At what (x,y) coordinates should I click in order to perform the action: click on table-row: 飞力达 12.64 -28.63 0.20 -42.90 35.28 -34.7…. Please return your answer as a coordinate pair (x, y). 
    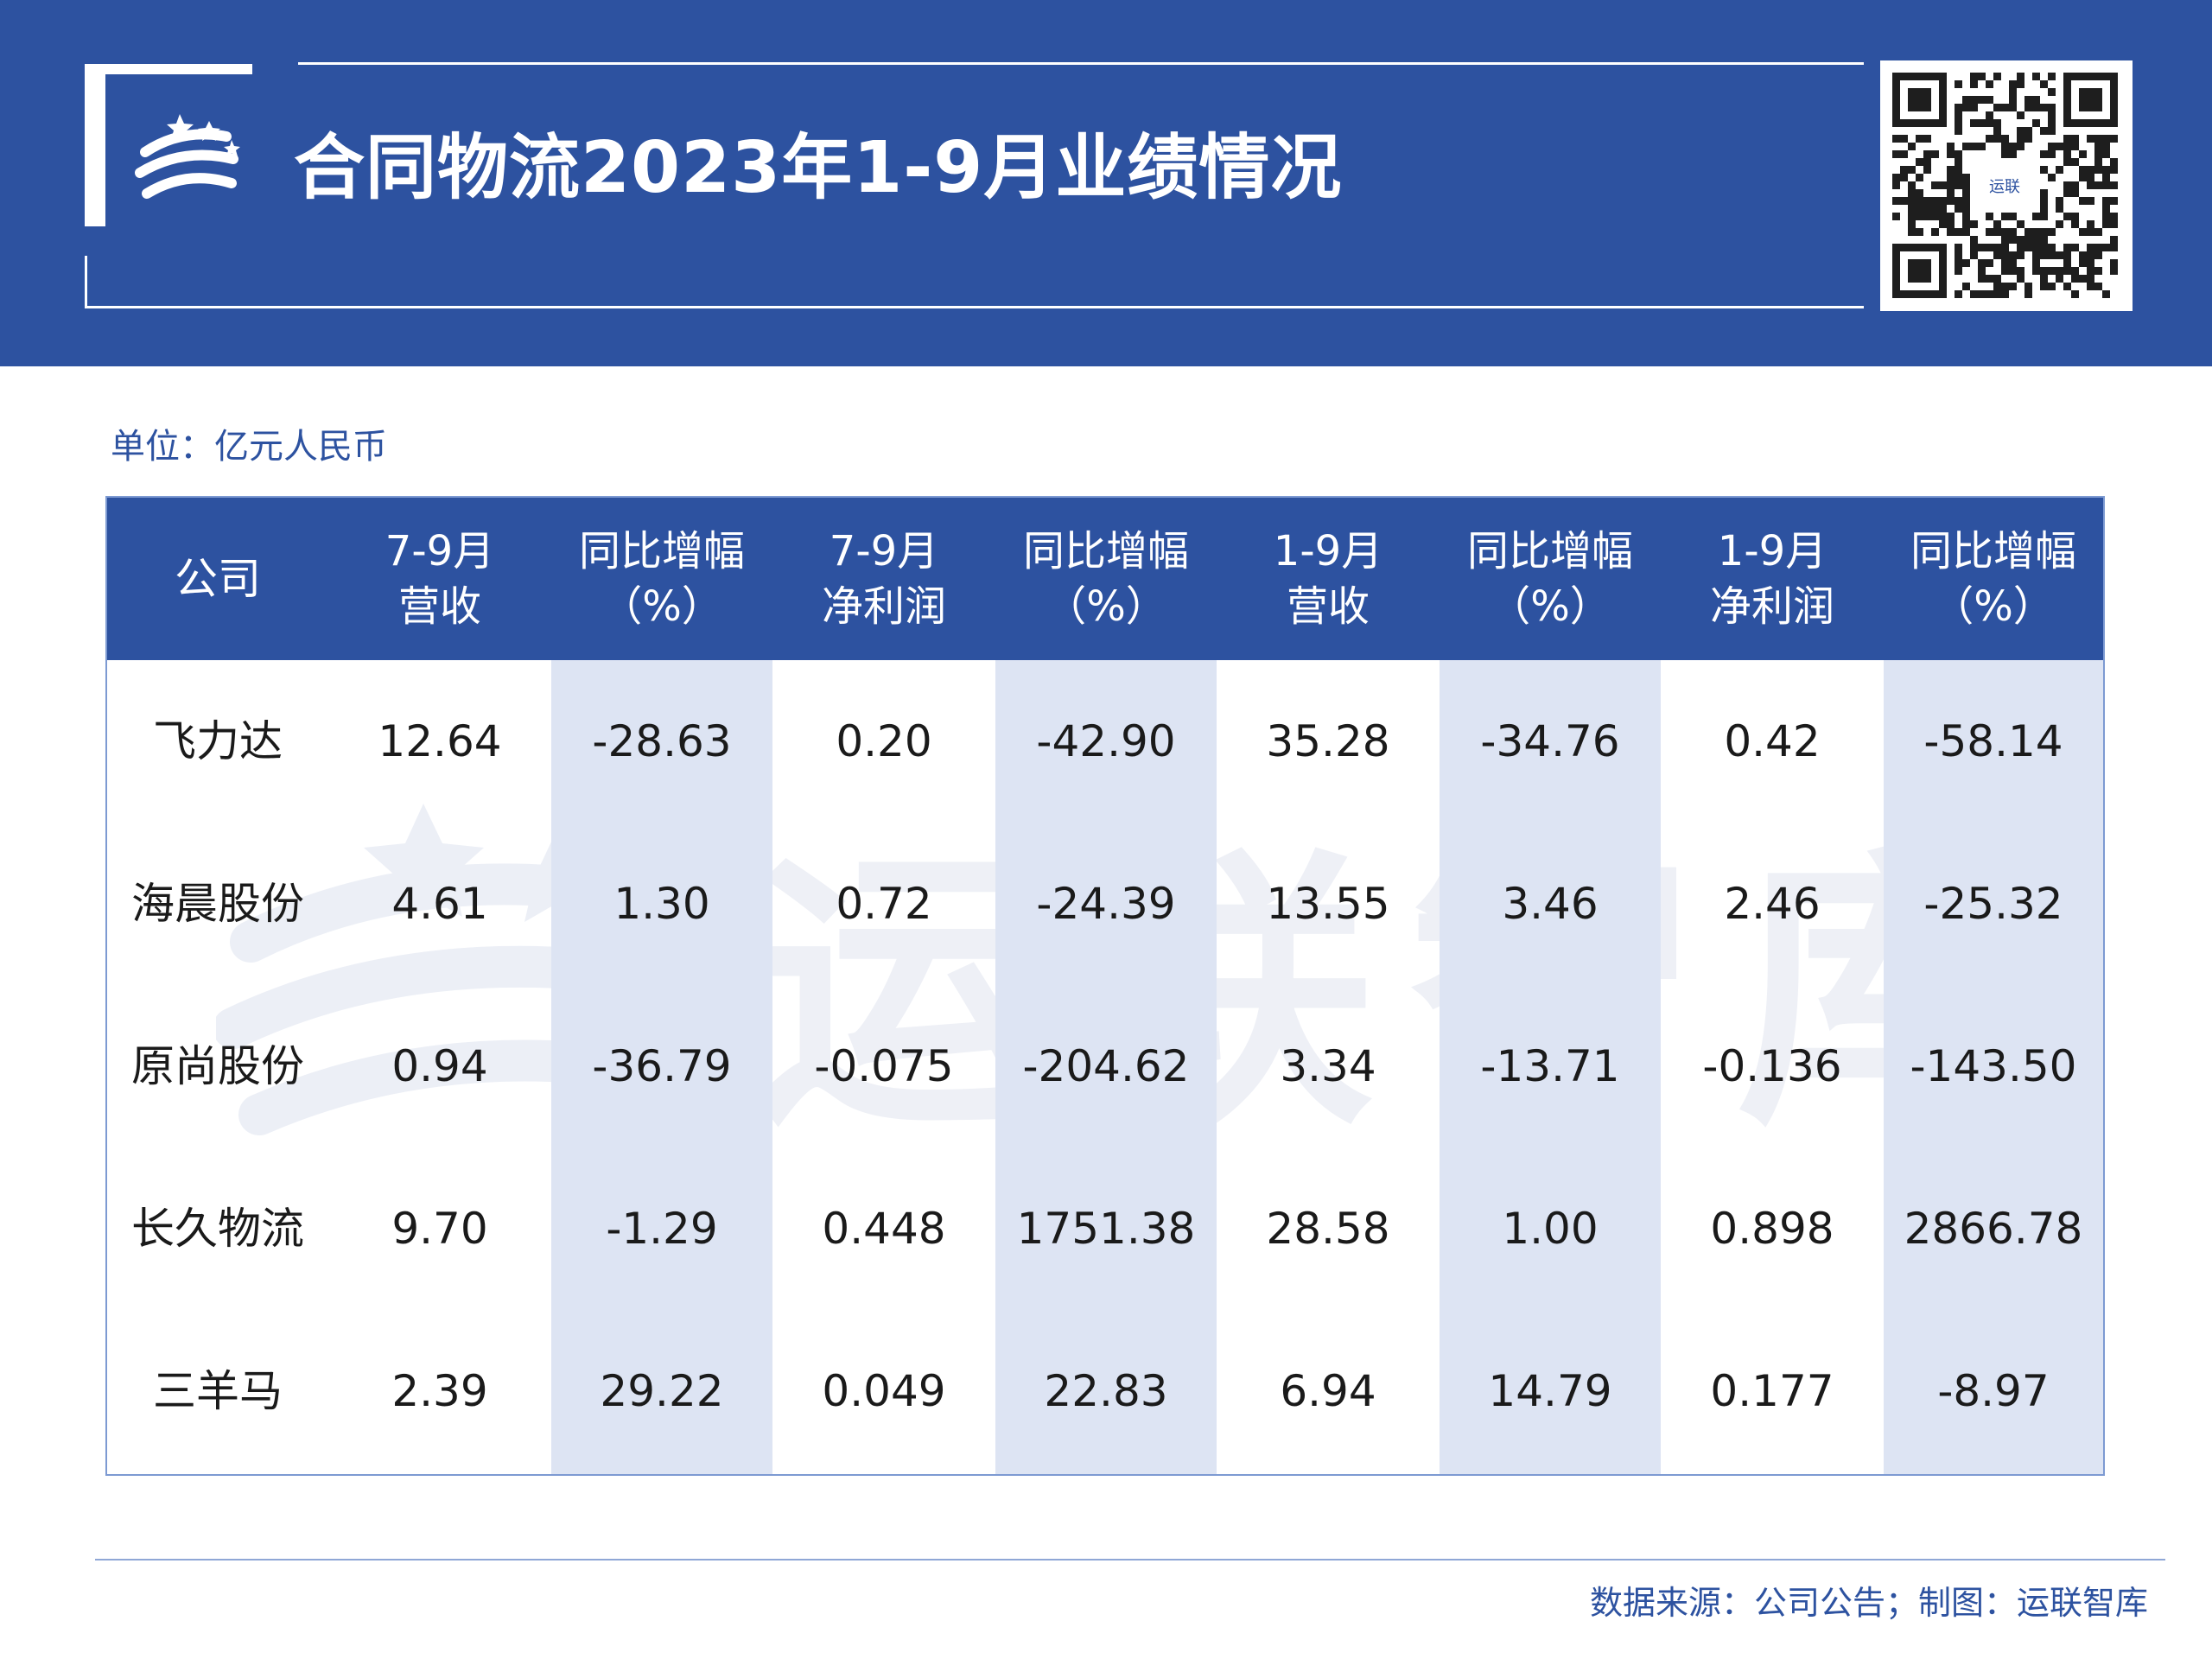
    Looking at the image, I should click on (1105, 741).